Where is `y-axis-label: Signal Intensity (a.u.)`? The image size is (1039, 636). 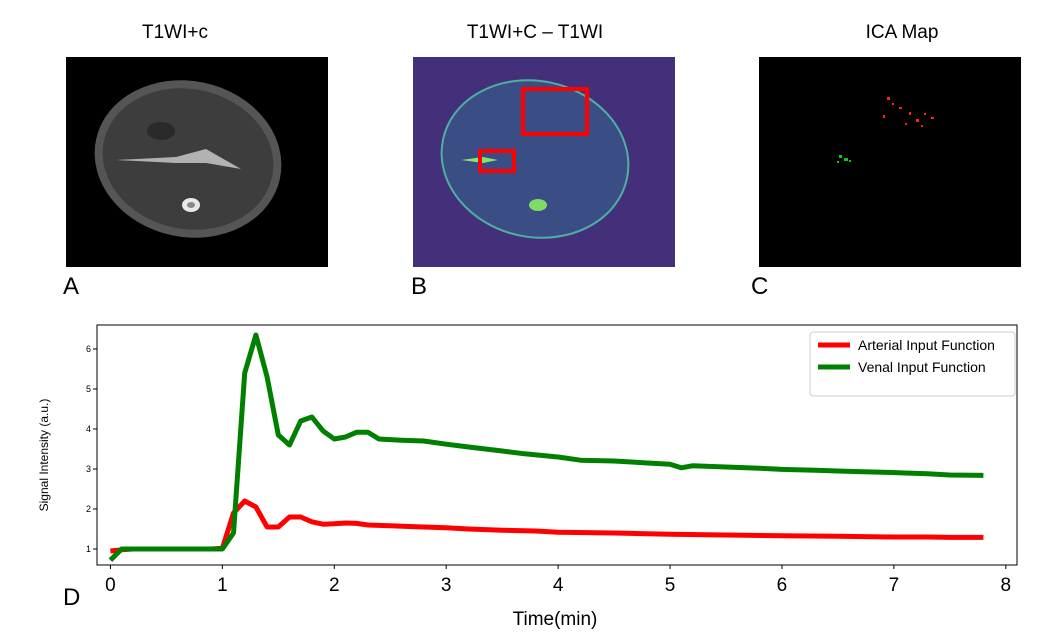
y-axis-label: Signal Intensity (a.u.) is located at coordinates (44, 455).